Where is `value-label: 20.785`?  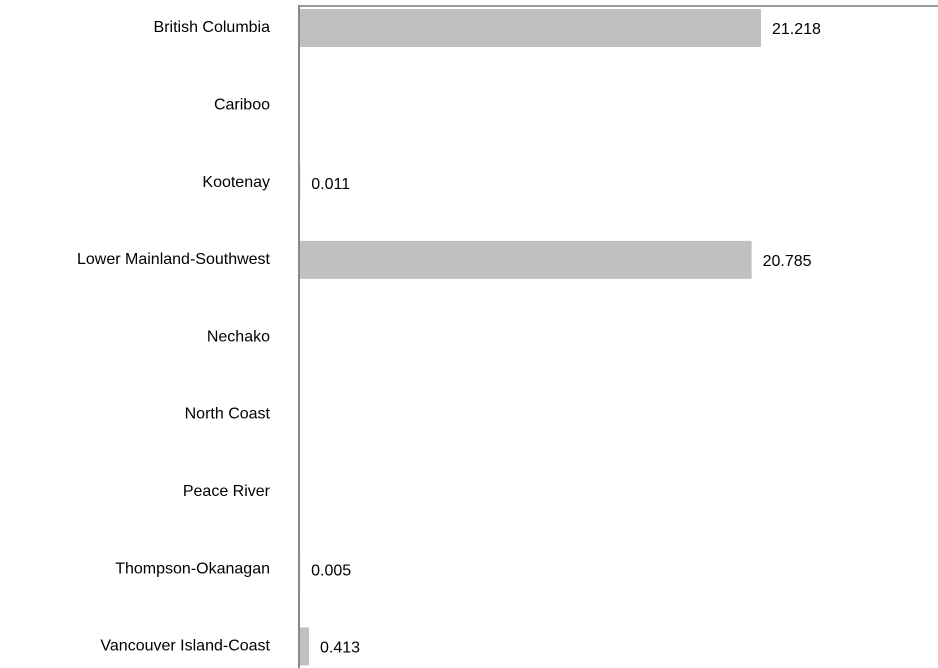 value-label: 20.785 is located at coordinates (787, 261).